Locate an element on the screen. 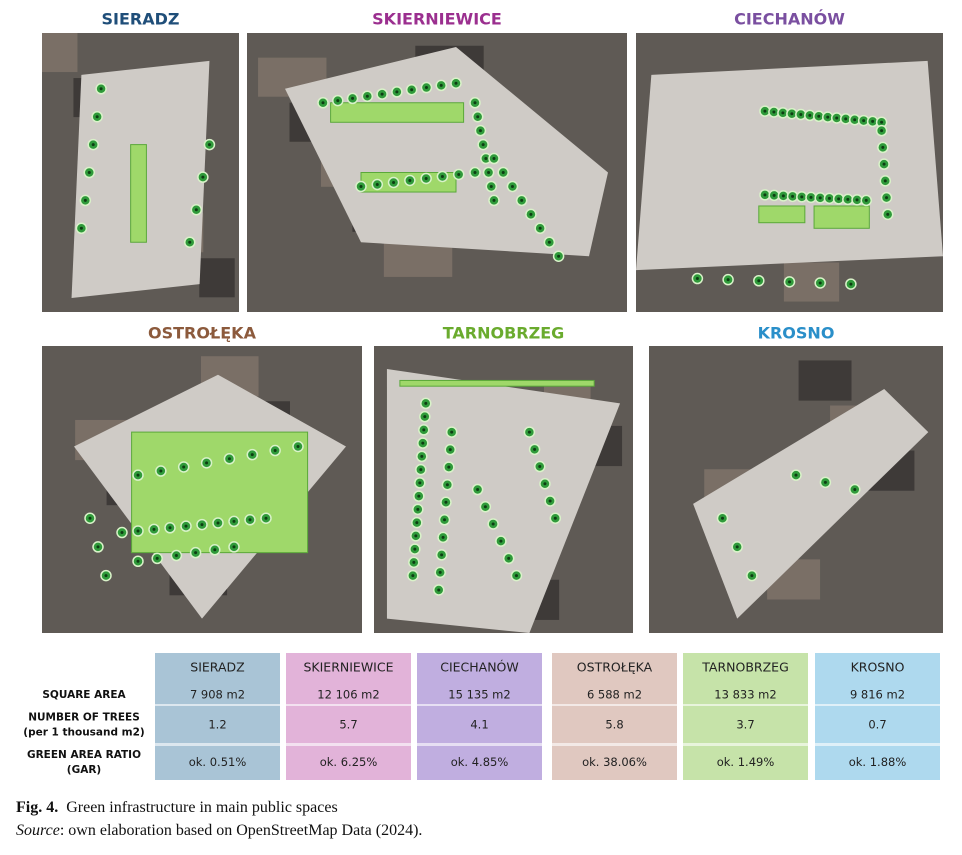 This screenshot has width=962, height=855. table-cell: 15 135 m2 is located at coordinates (479, 695).